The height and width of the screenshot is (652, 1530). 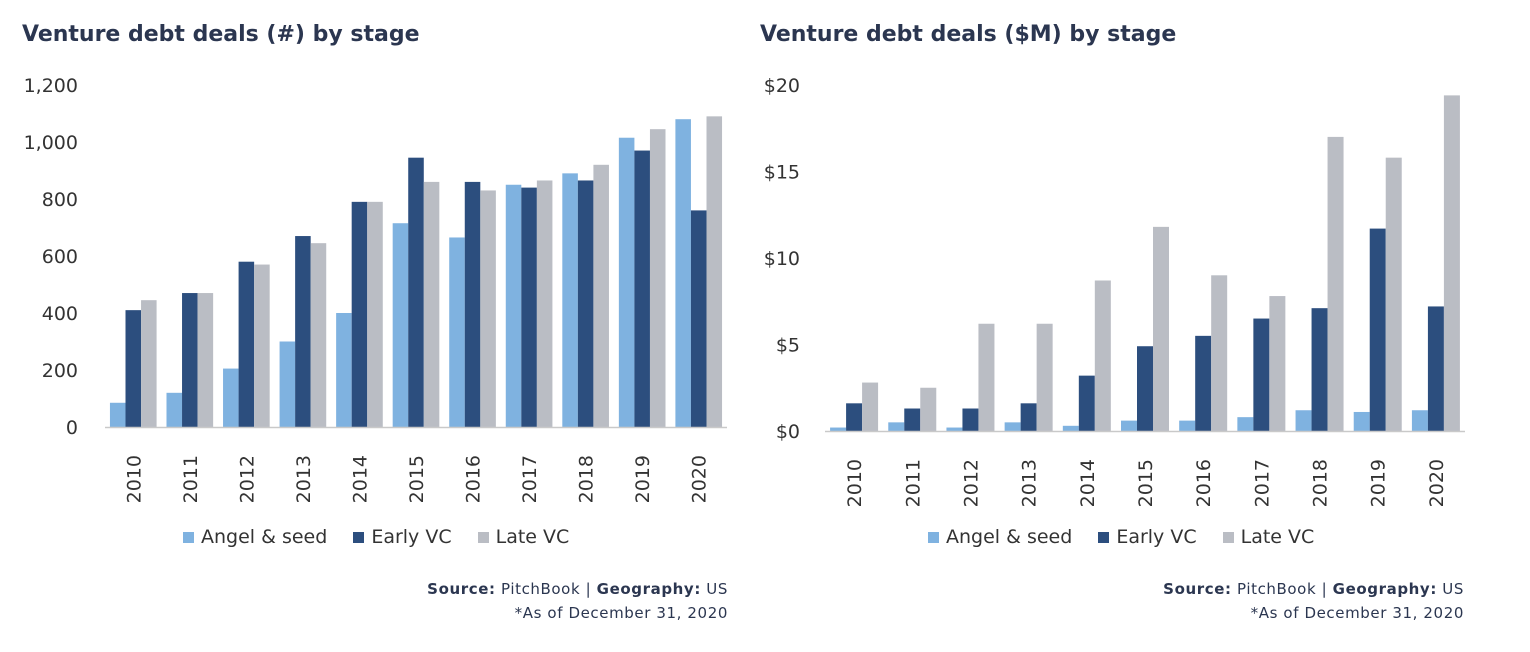 I want to click on bar-early-vc-2013, so click(x=1028, y=417).